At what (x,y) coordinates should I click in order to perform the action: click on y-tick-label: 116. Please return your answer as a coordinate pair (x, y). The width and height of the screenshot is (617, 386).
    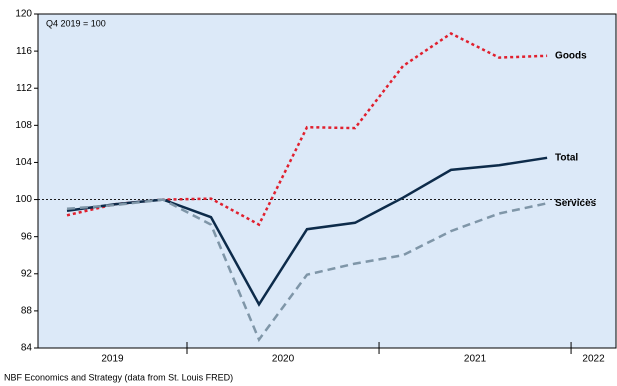
    Looking at the image, I should click on (24, 51).